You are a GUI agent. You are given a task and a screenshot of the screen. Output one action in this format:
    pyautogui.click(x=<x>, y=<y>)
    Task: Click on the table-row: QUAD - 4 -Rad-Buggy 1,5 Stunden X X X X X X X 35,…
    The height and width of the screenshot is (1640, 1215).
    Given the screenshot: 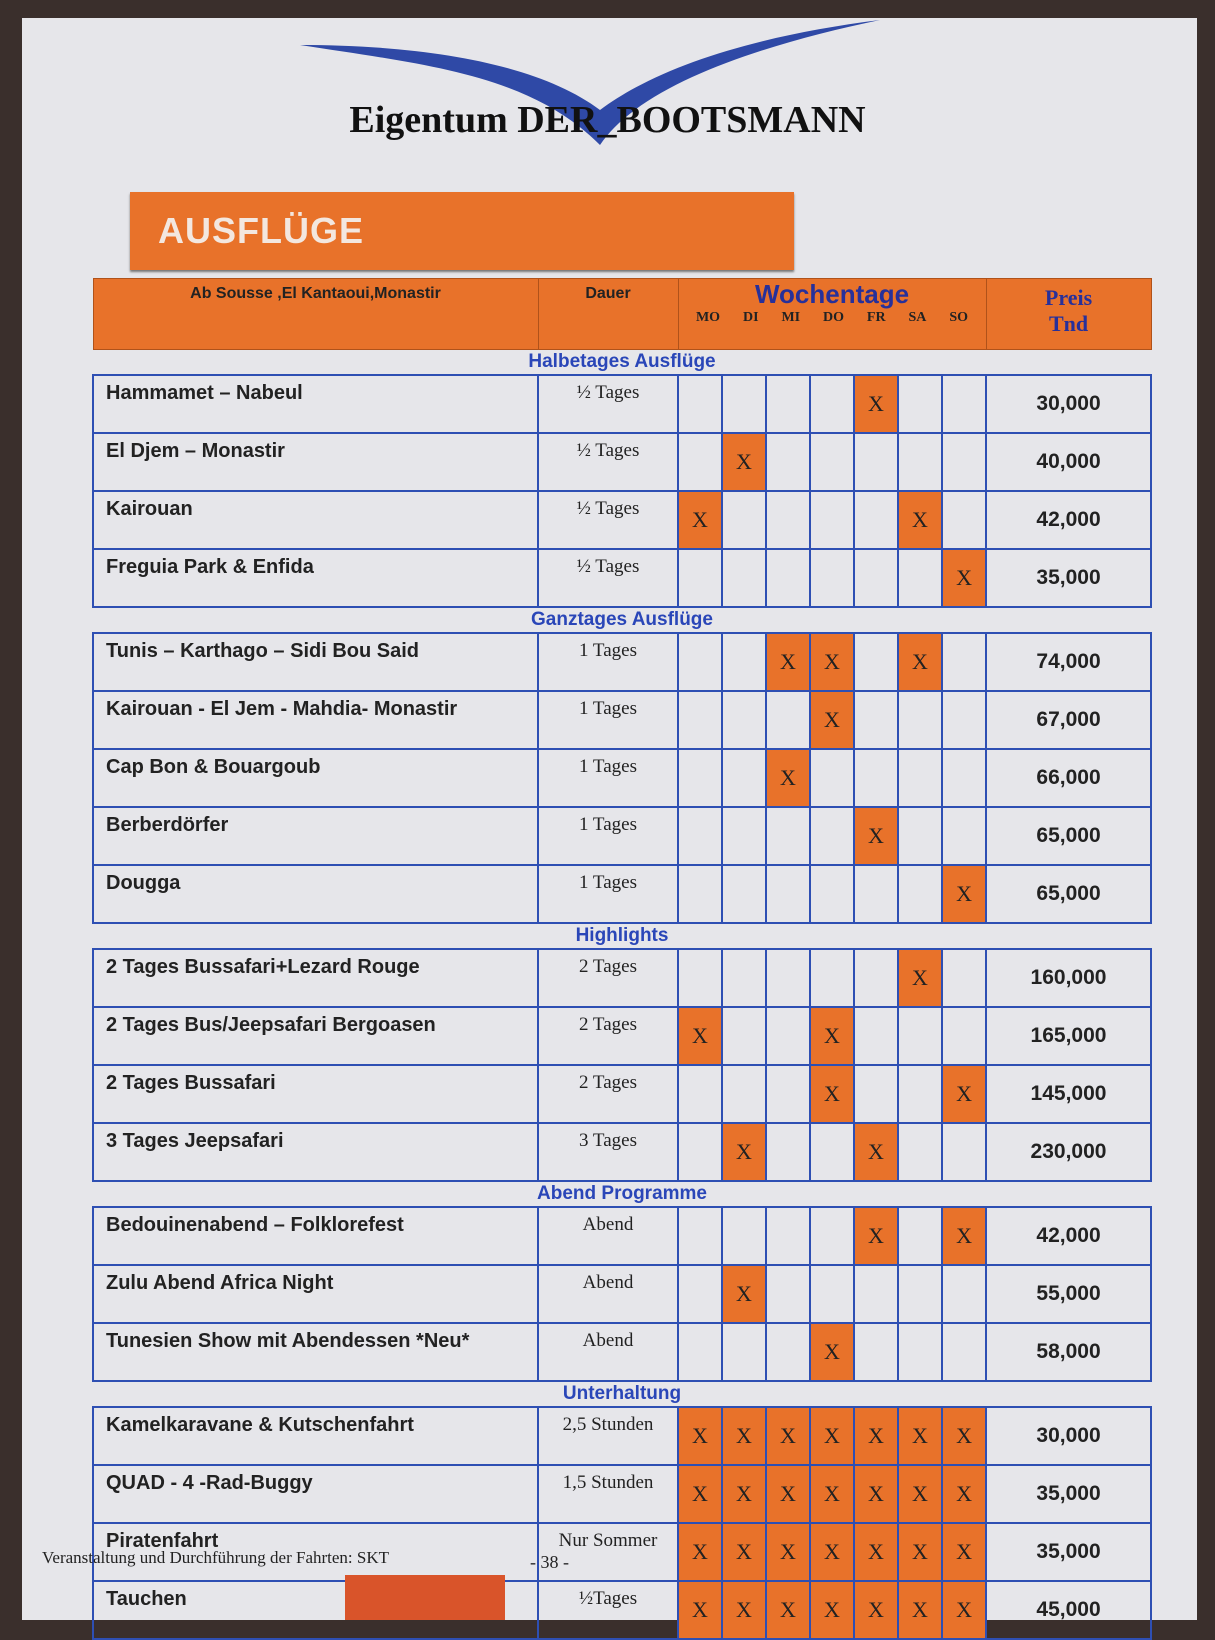 What is the action you would take?
    pyautogui.click(x=622, y=1494)
    